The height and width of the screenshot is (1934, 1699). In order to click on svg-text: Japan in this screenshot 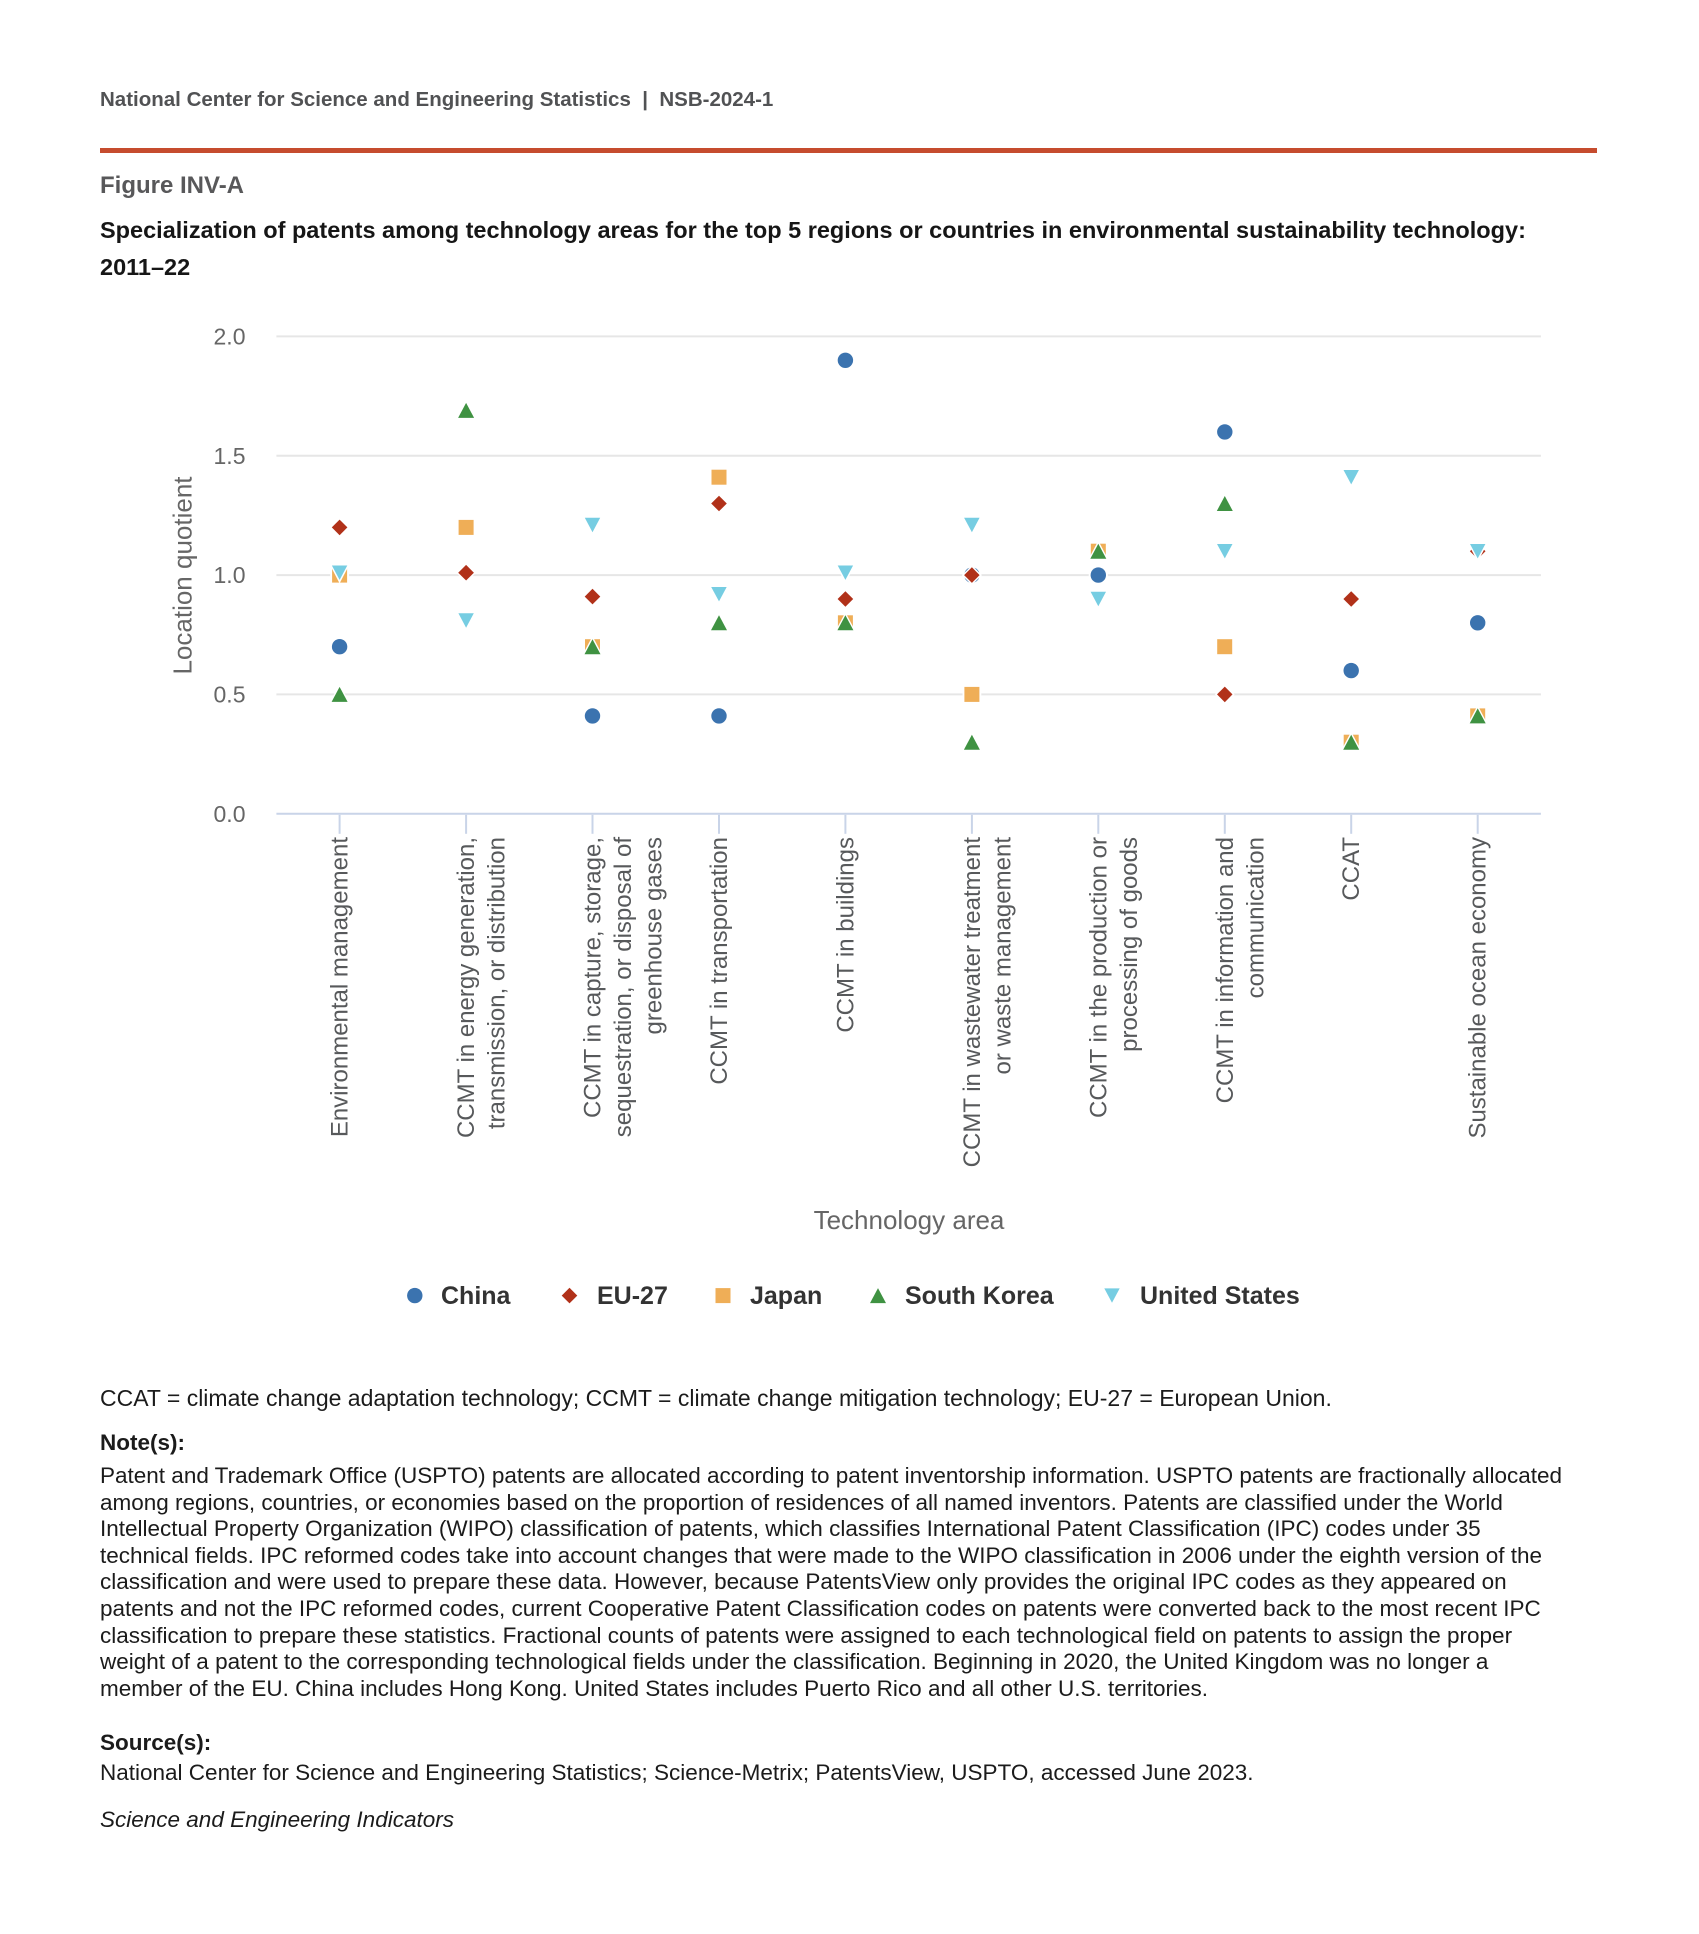, I will do `click(786, 1296)`.